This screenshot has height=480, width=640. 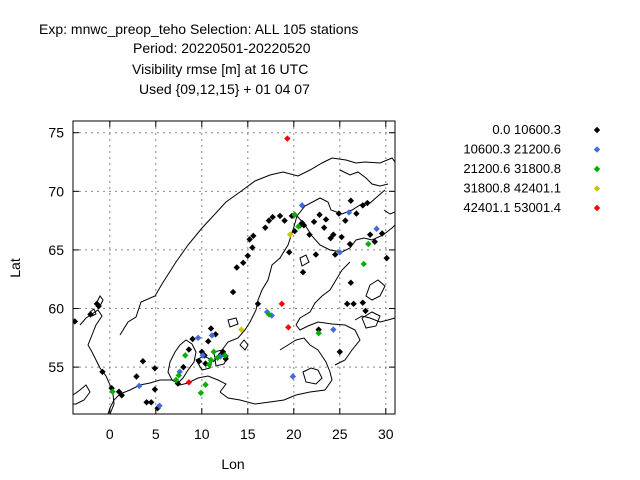 I want to click on legend-label: 10600.3 21200.6, so click(x=512, y=149).